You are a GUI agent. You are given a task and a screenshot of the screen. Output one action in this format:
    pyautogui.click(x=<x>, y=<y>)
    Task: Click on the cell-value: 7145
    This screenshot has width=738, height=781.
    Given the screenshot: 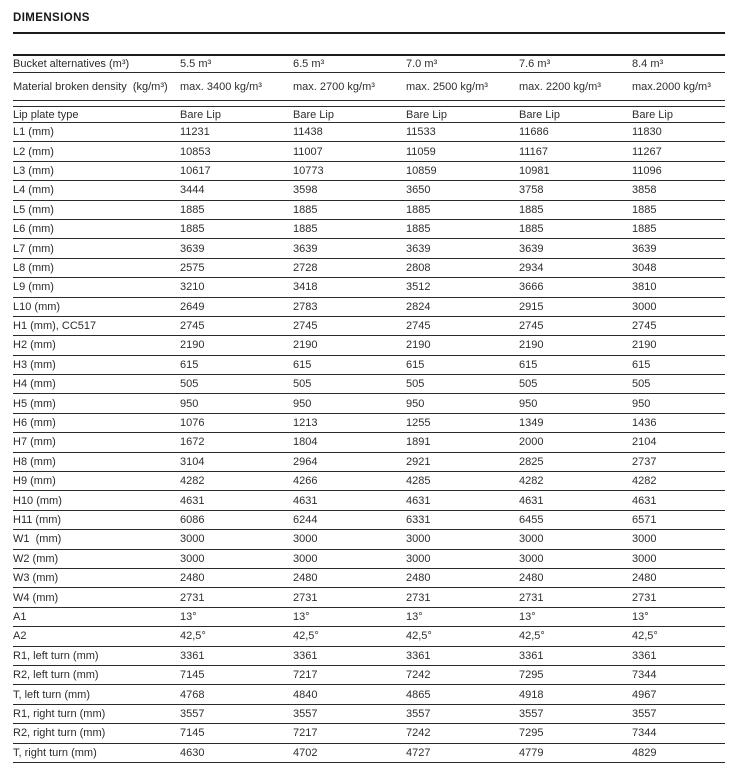 What is the action you would take?
    pyautogui.click(x=192, y=733)
    